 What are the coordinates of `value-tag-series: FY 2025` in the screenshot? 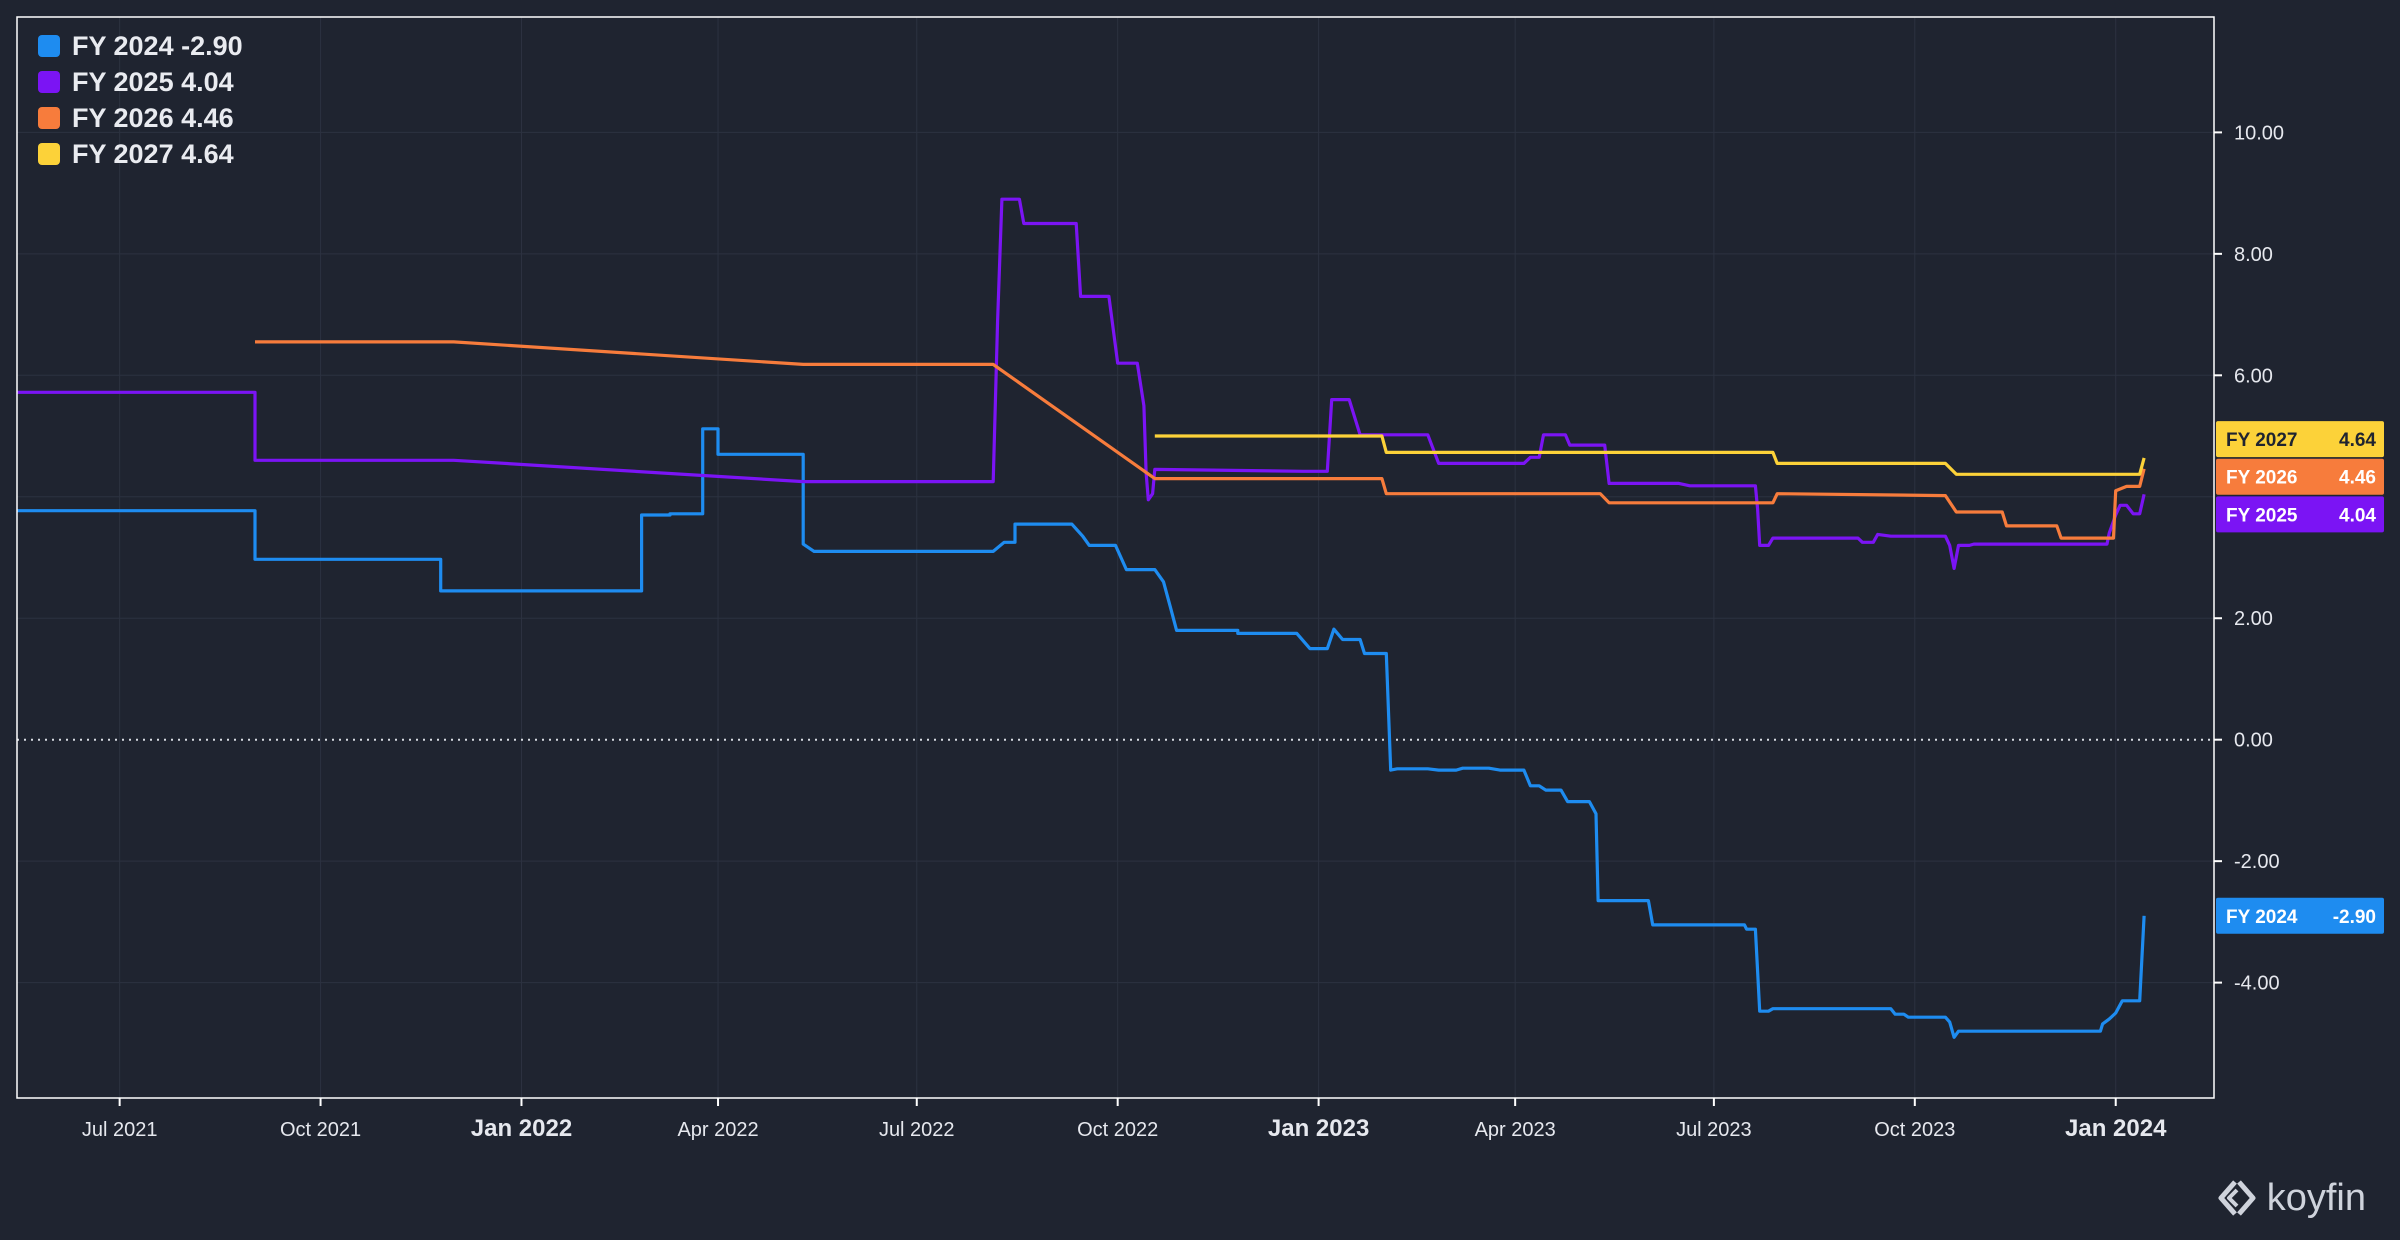 It's located at (2262, 515).